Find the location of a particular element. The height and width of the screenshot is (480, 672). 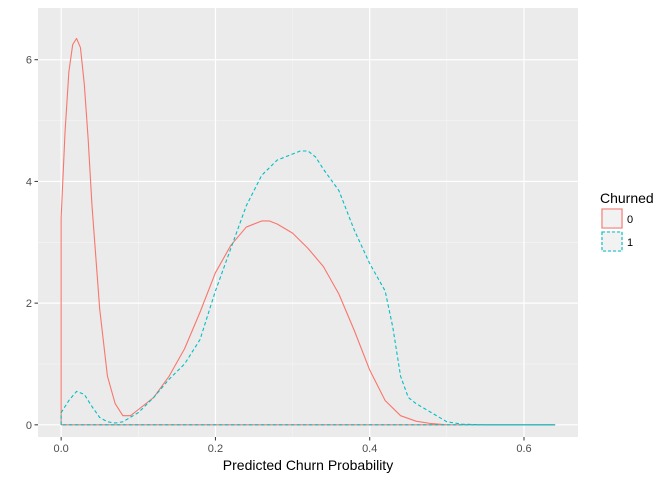

x-tick-label: 0.2 is located at coordinates (215, 449).